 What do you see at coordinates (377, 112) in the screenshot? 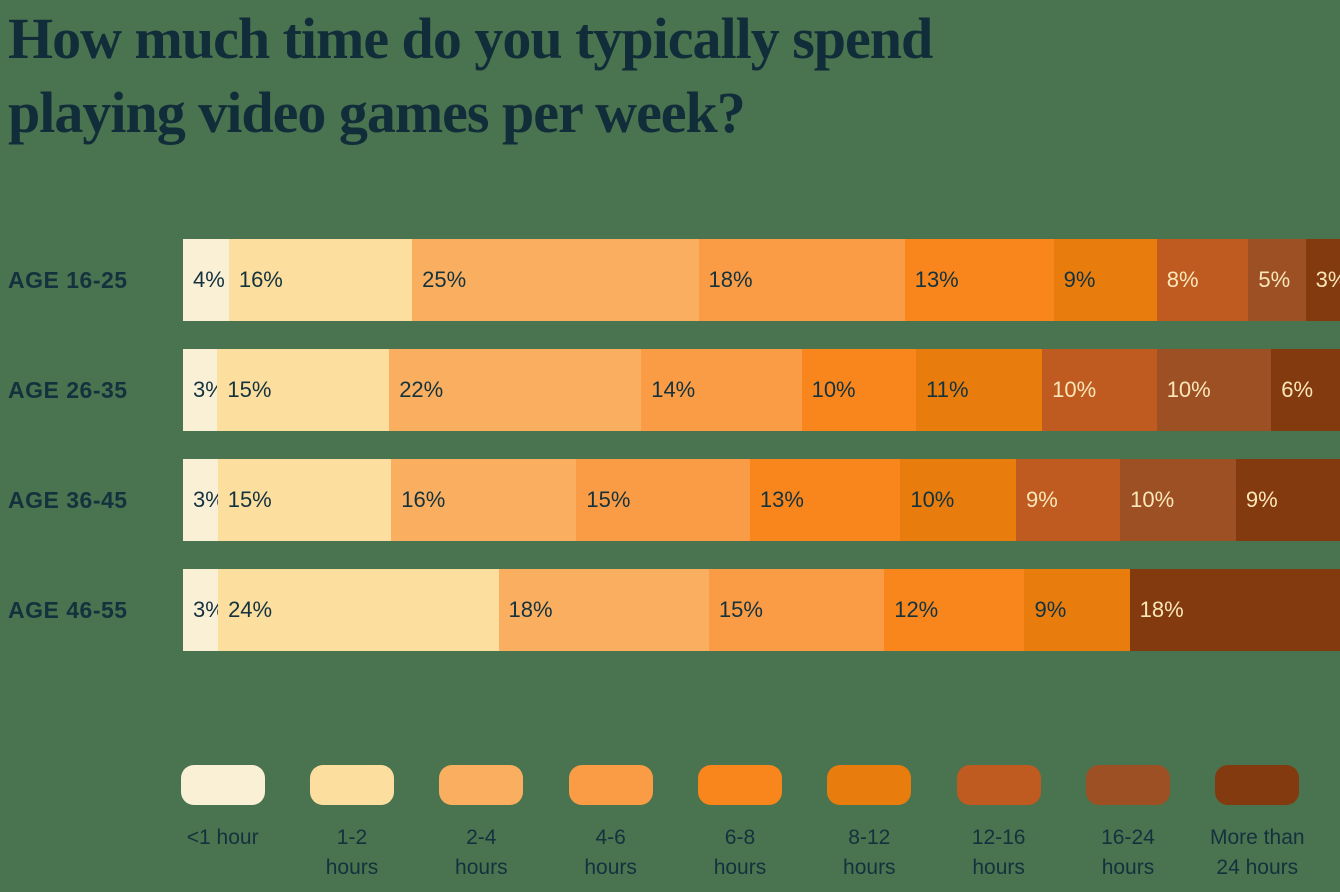
I see `title-line-2: playing video games per week?` at bounding box center [377, 112].